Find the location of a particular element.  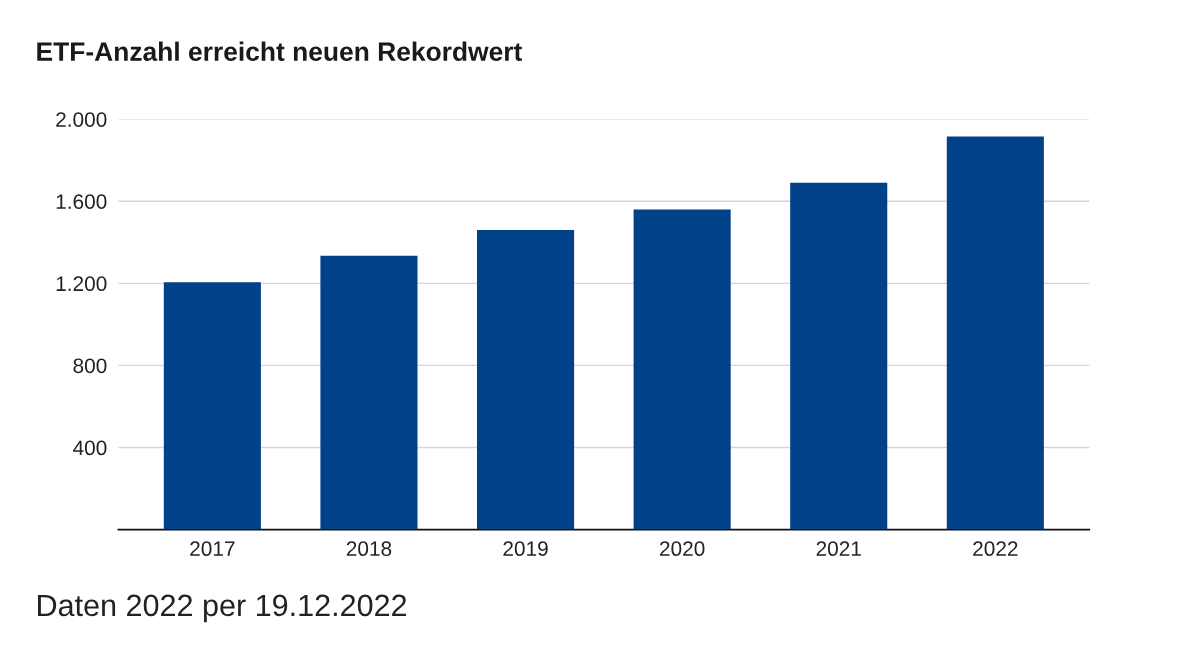

x-tick-label: 2022 is located at coordinates (995, 549).